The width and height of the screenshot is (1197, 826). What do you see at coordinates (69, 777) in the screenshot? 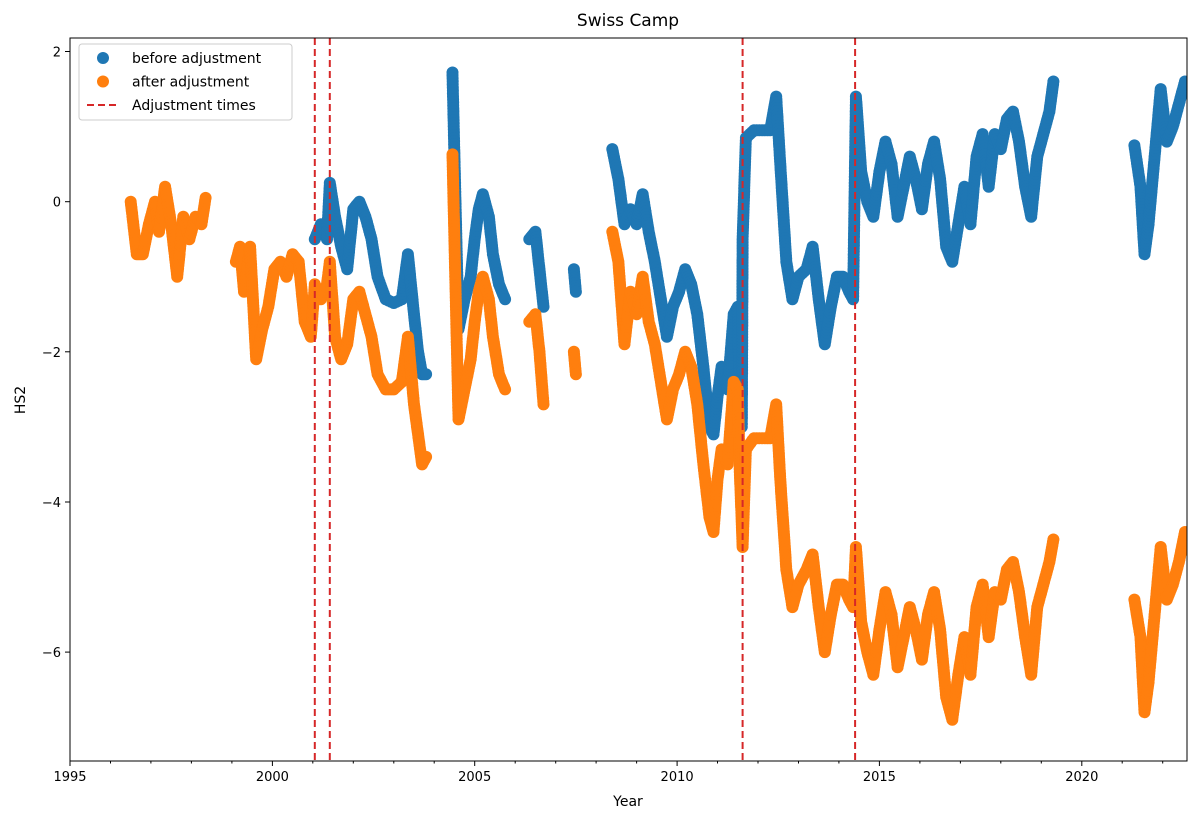
I see `x-tick-label: 1995` at bounding box center [69, 777].